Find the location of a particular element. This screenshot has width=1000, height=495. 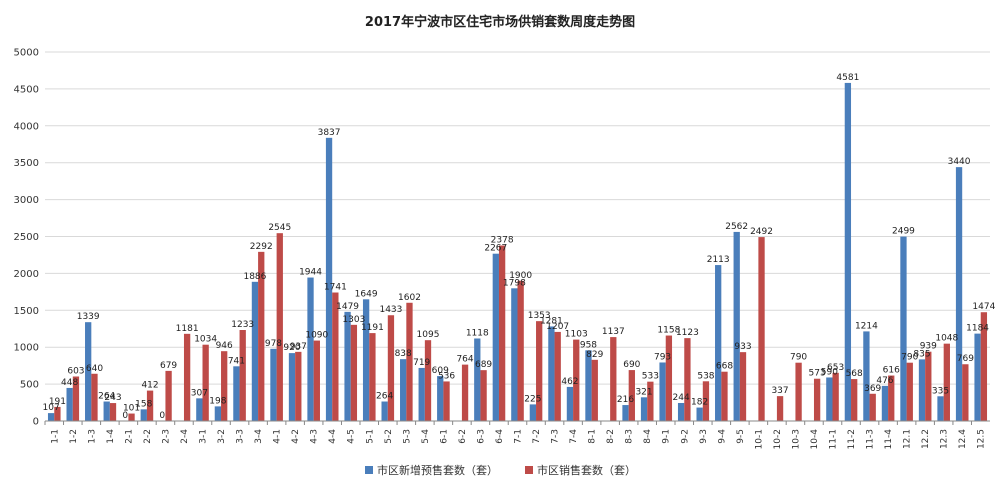

y-tick-label: 3500 is located at coordinates (26, 163).